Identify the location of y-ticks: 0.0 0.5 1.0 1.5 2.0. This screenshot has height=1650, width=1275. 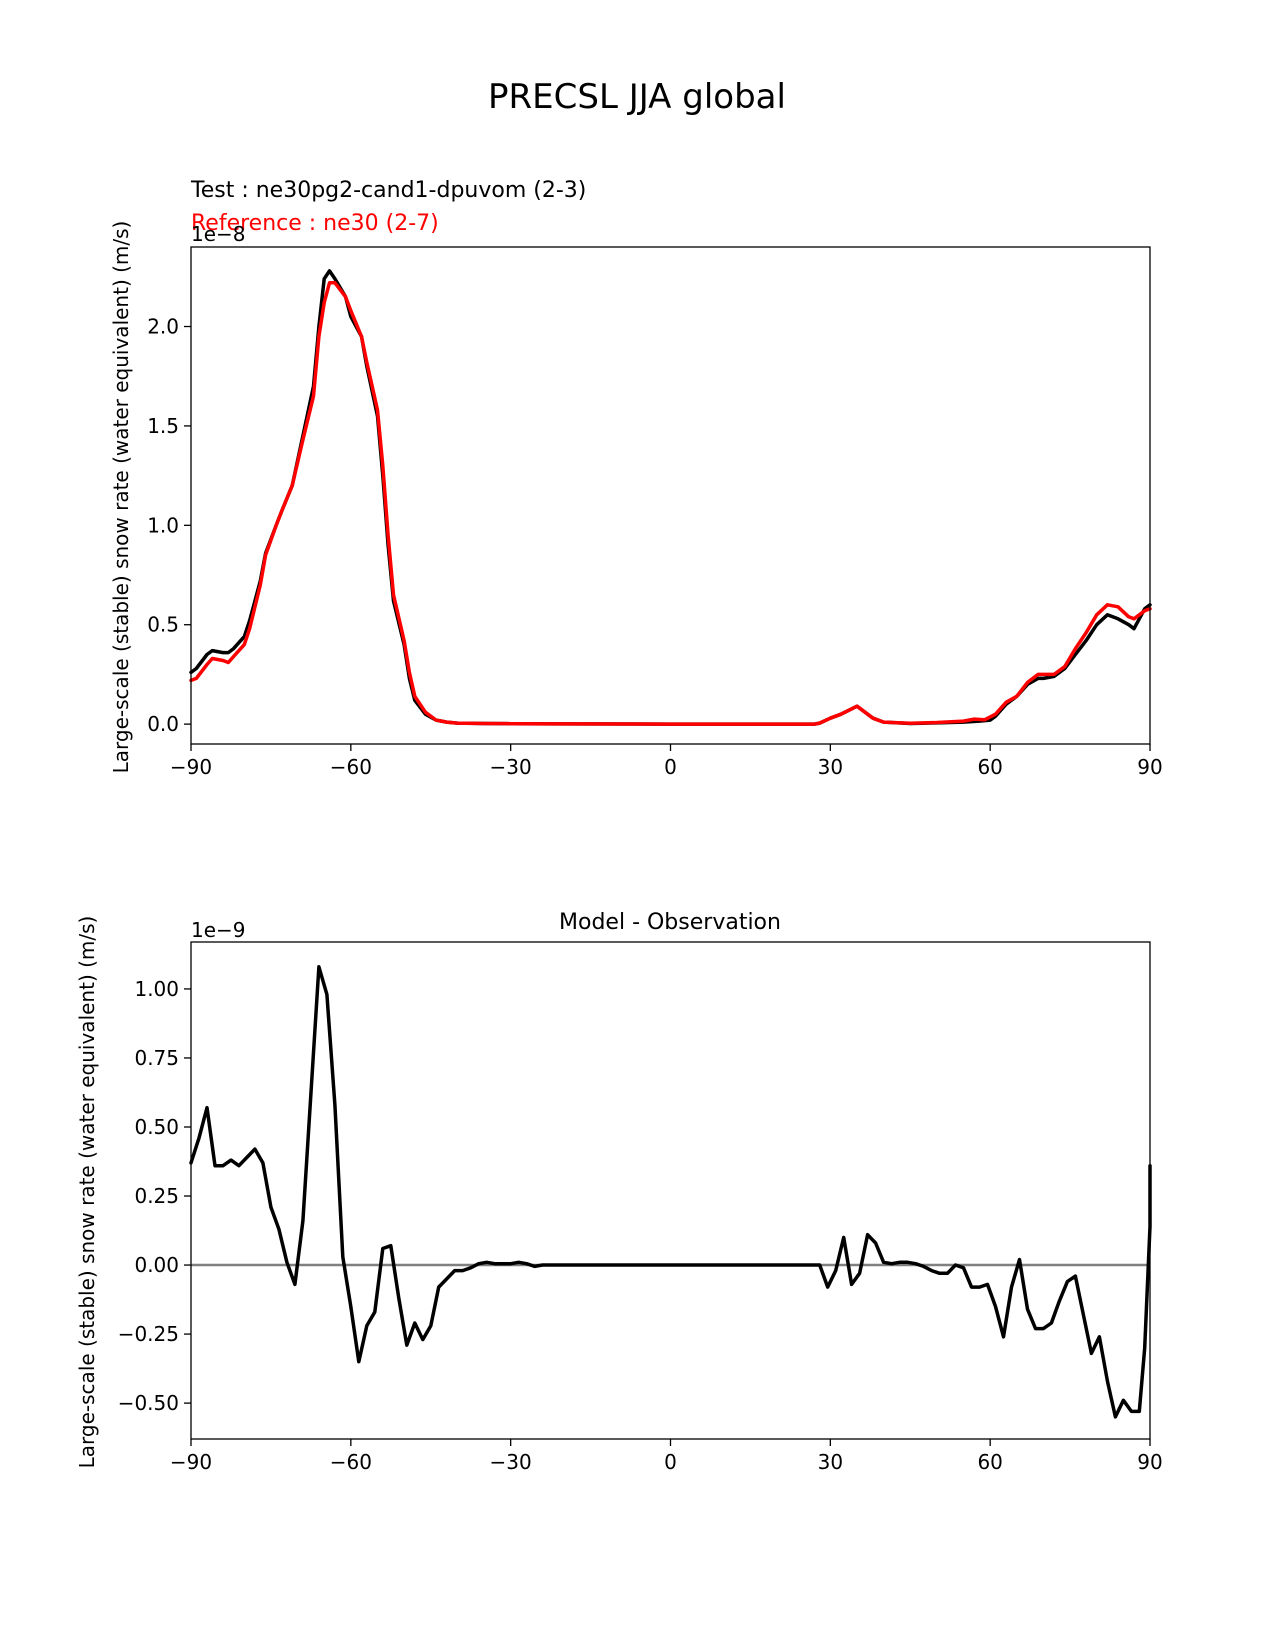
(169, 525).